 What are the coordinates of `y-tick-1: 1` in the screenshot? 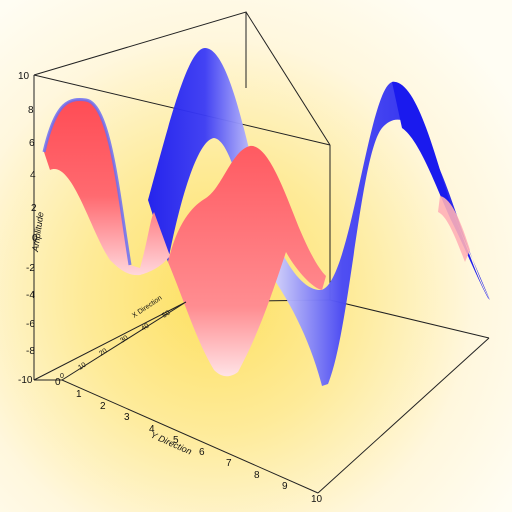 It's located at (79, 394).